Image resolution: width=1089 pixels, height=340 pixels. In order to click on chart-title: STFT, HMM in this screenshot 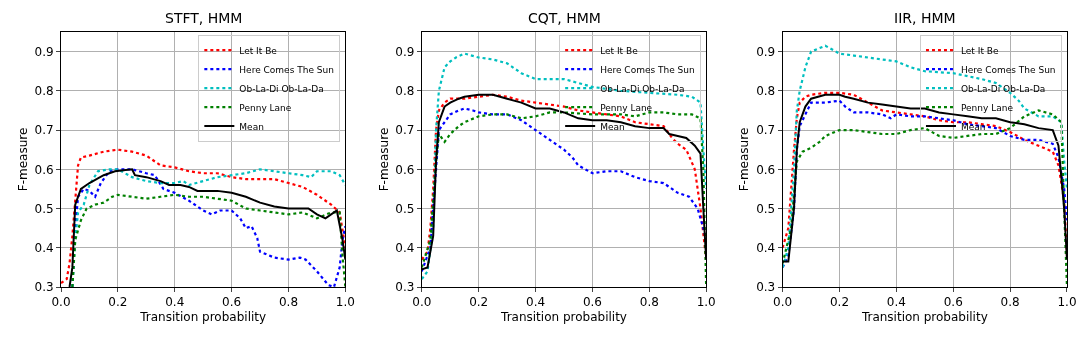, I will do `click(204, 18)`.